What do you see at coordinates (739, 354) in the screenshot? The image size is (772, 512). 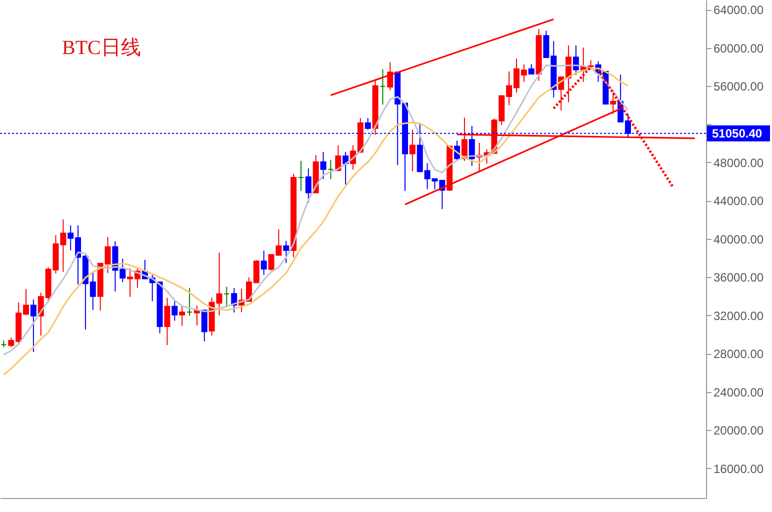 I see `y-tick-label: 28000.00` at bounding box center [739, 354].